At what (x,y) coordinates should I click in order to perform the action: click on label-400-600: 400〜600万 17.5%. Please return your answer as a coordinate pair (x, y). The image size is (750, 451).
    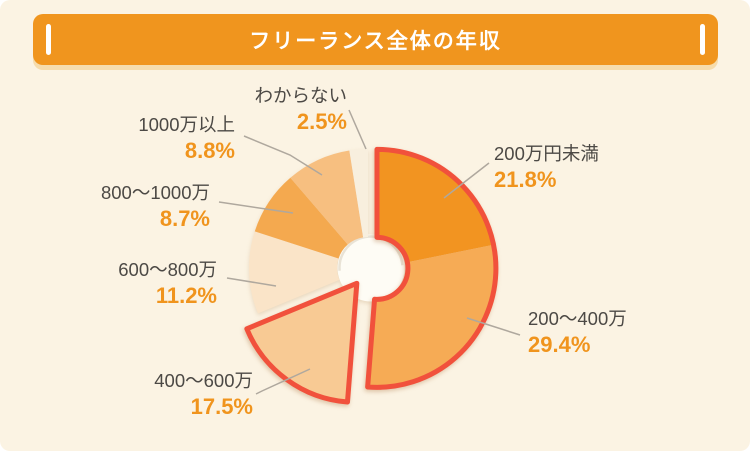
    Looking at the image, I should click on (203, 394).